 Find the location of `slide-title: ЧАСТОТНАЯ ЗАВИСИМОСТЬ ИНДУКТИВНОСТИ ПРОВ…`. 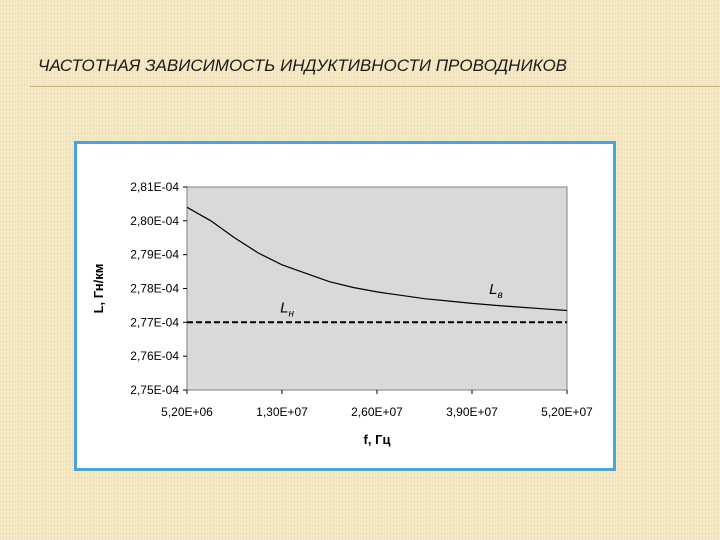

slide-title: ЧАСТОТНАЯ ЗАВИСИМОСТЬ ИНДУКТИВНОСТИ ПРОВ… is located at coordinates (303, 65).